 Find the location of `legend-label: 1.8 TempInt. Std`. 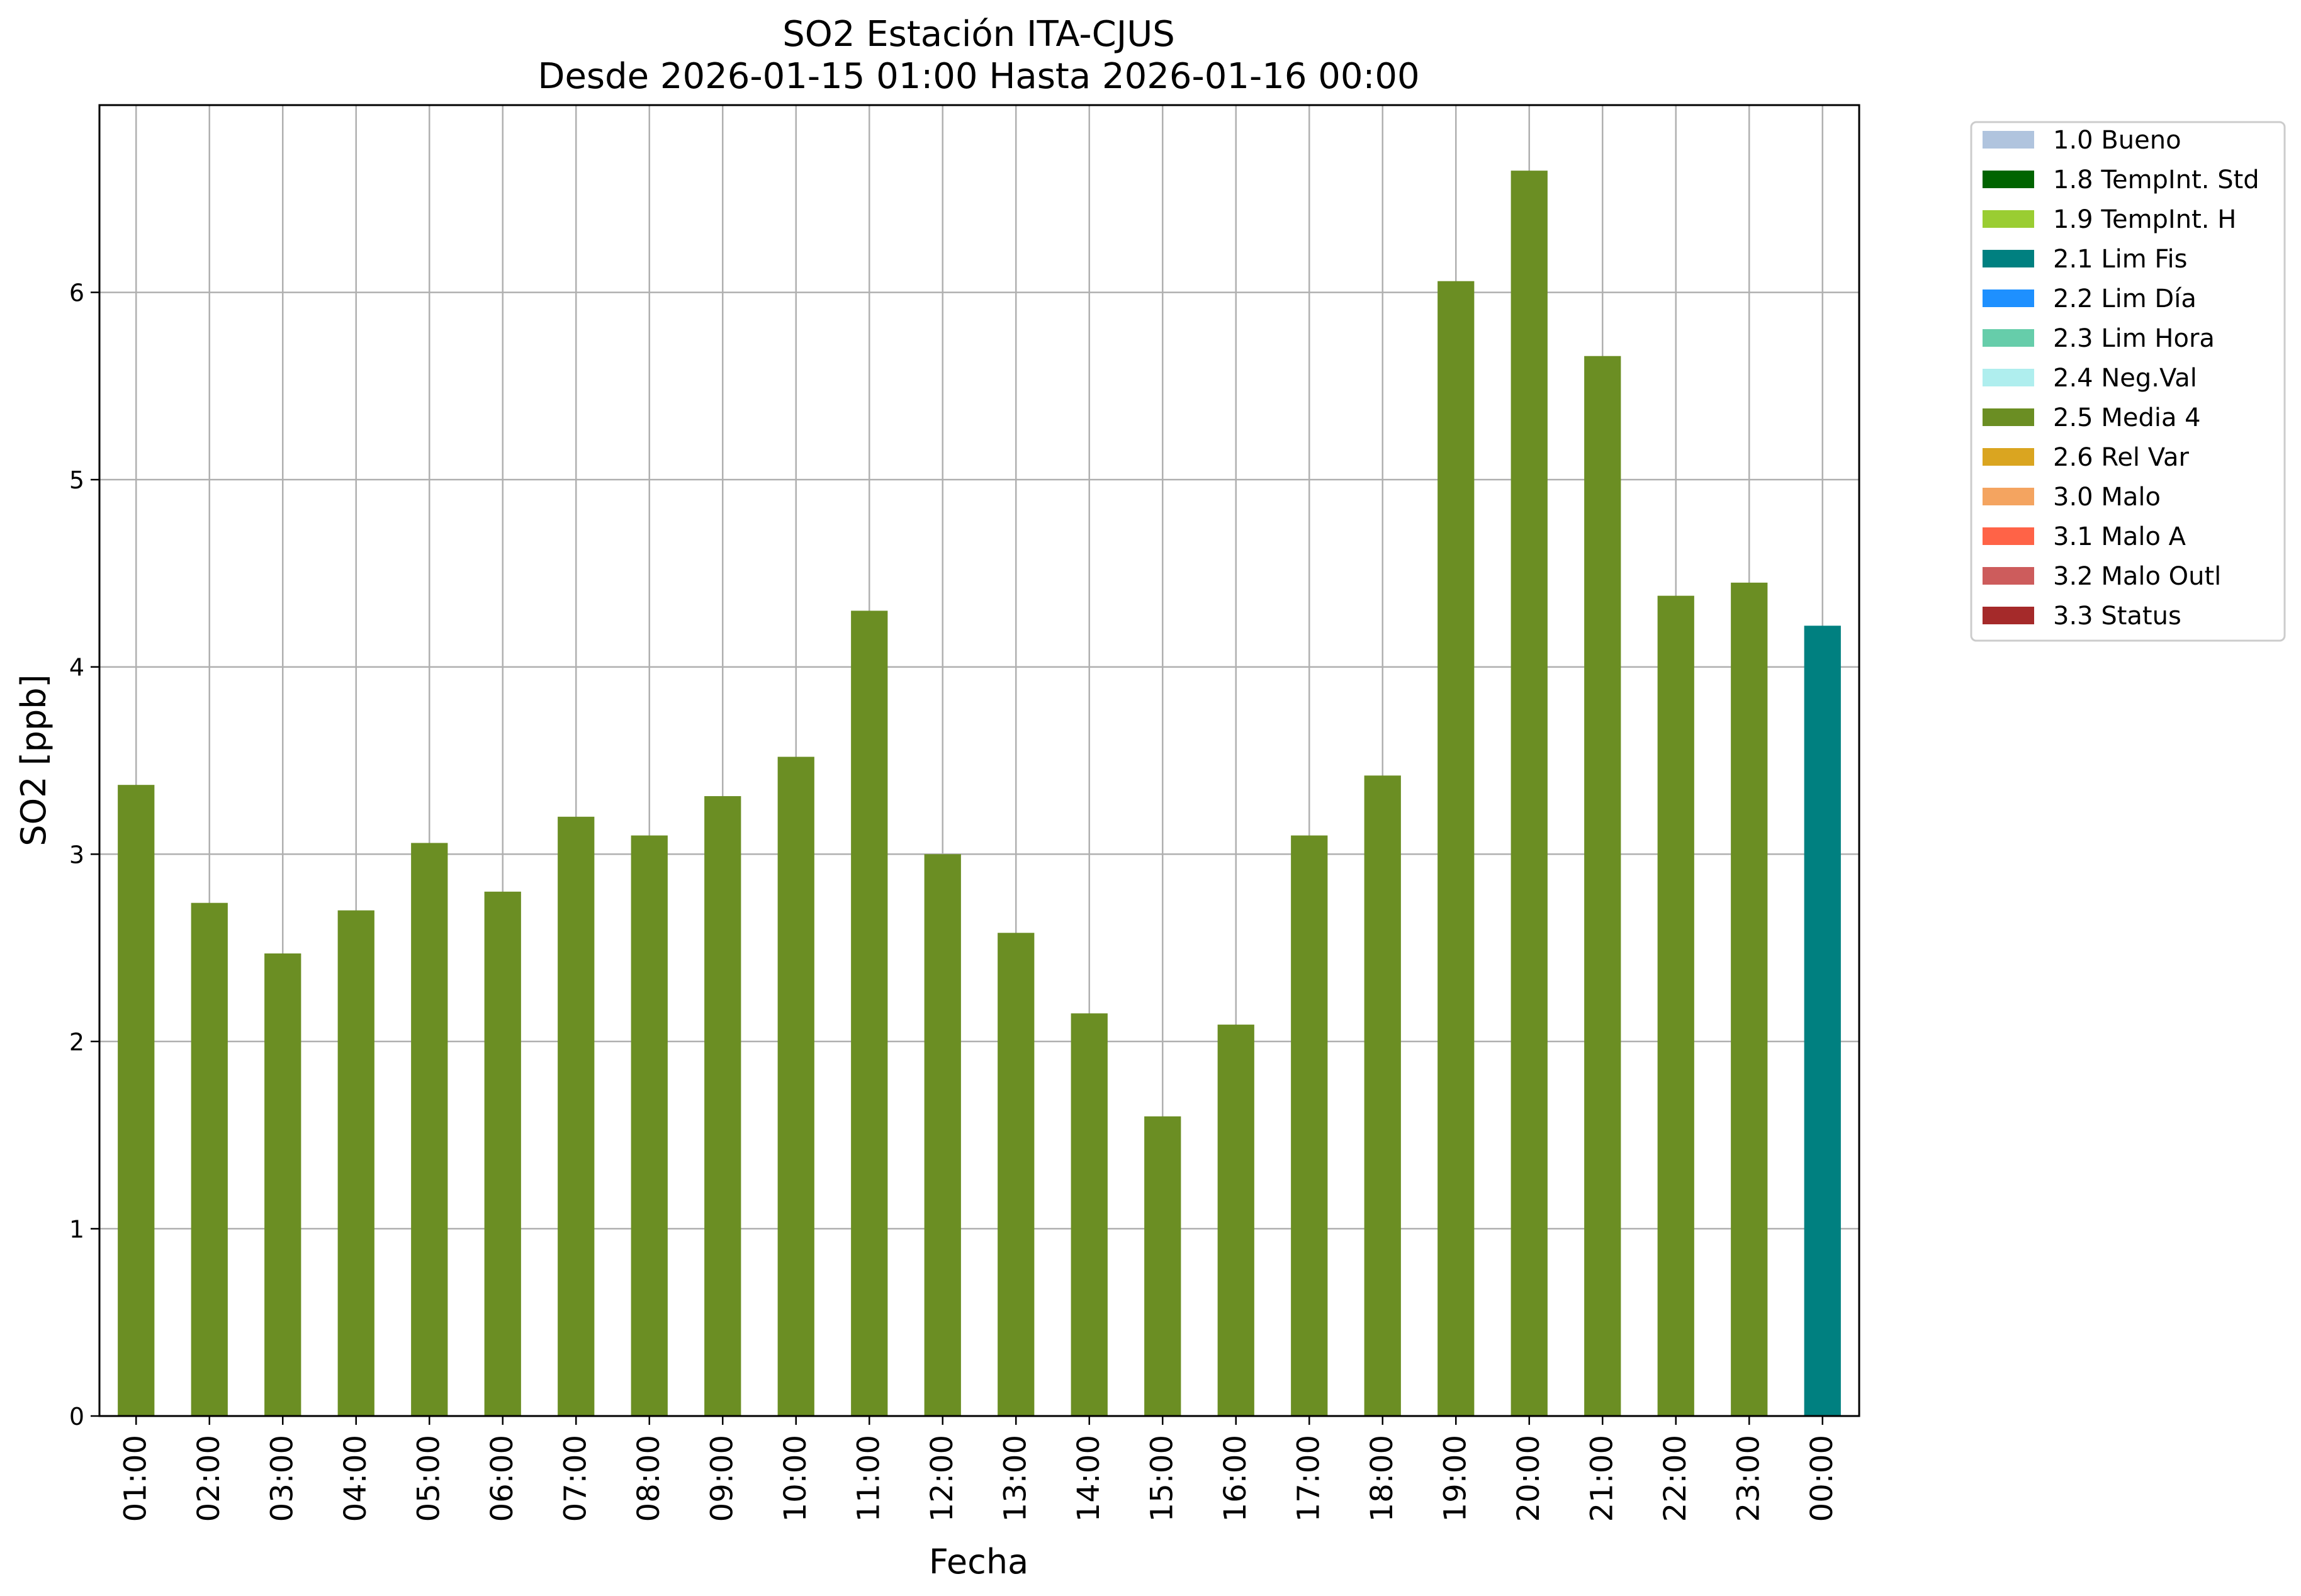

legend-label: 1.8 TempInt. Std is located at coordinates (2156, 180).